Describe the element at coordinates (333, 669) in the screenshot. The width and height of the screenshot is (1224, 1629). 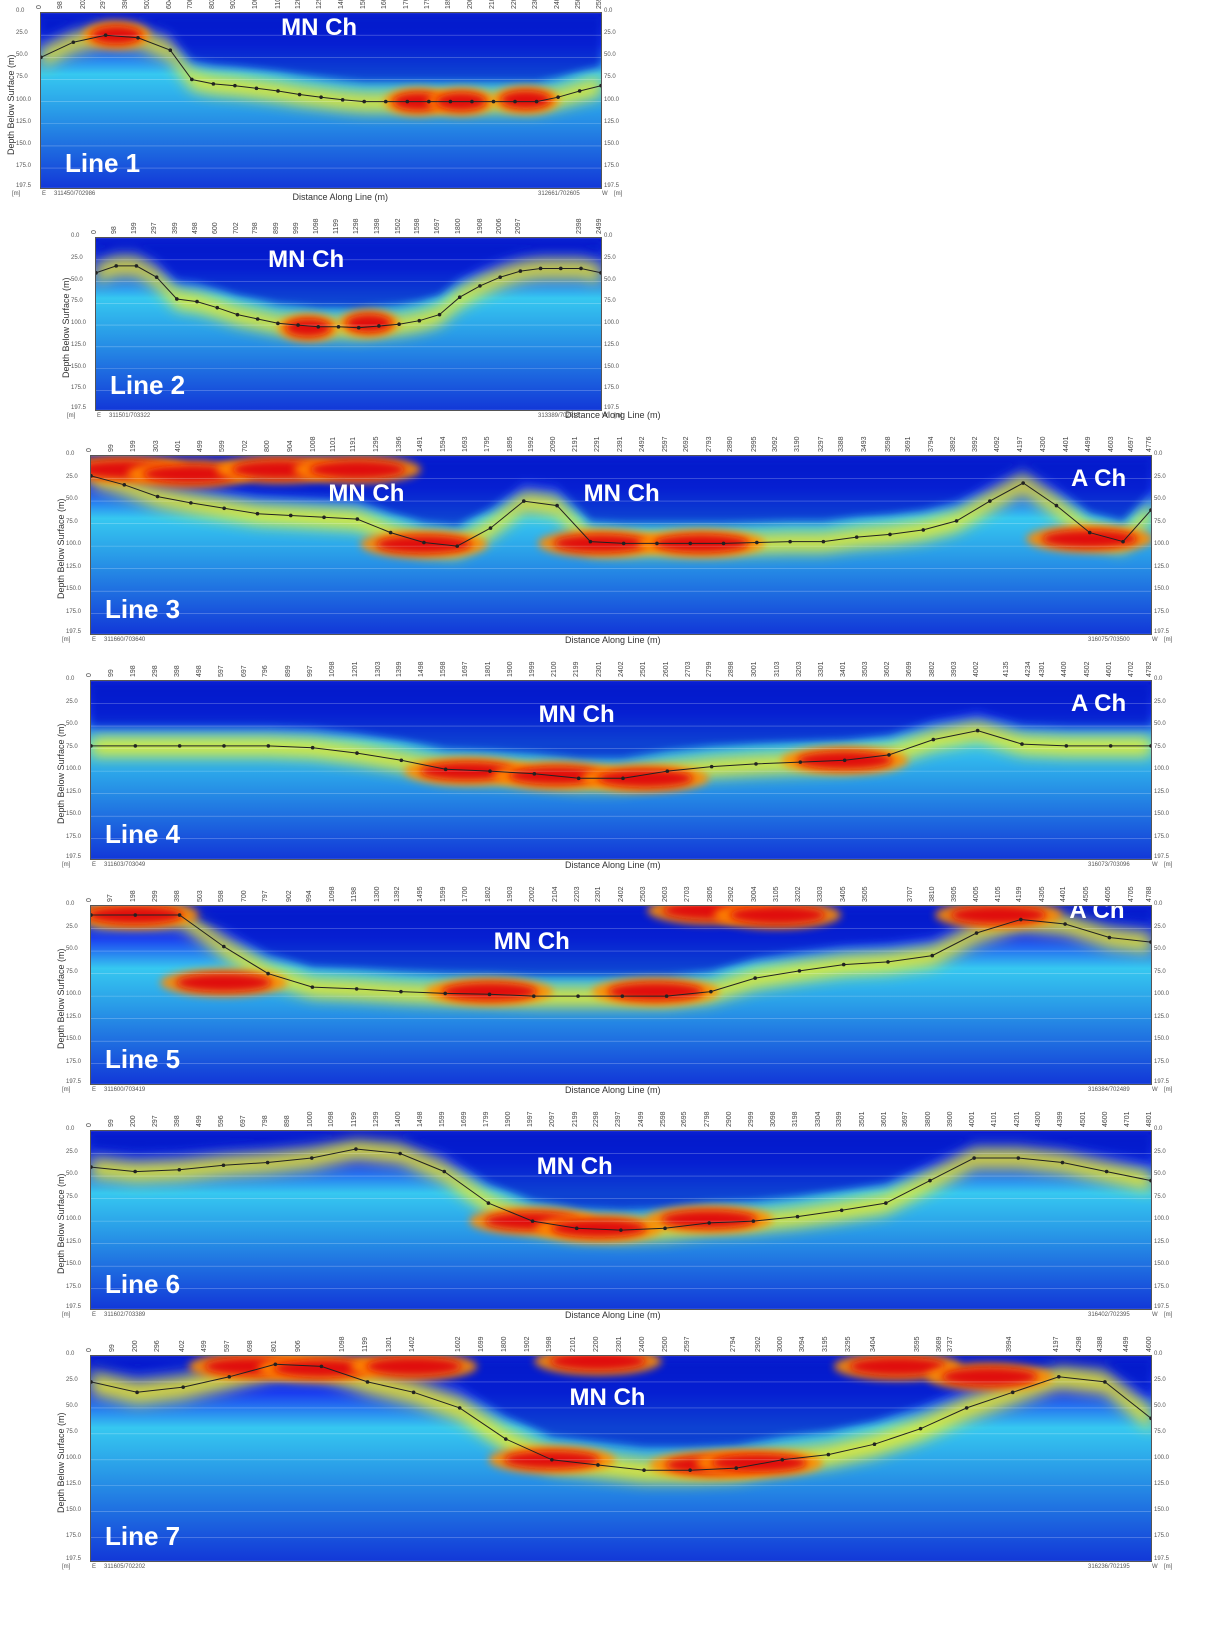
I see `distance-tick-label: 1098` at that location.